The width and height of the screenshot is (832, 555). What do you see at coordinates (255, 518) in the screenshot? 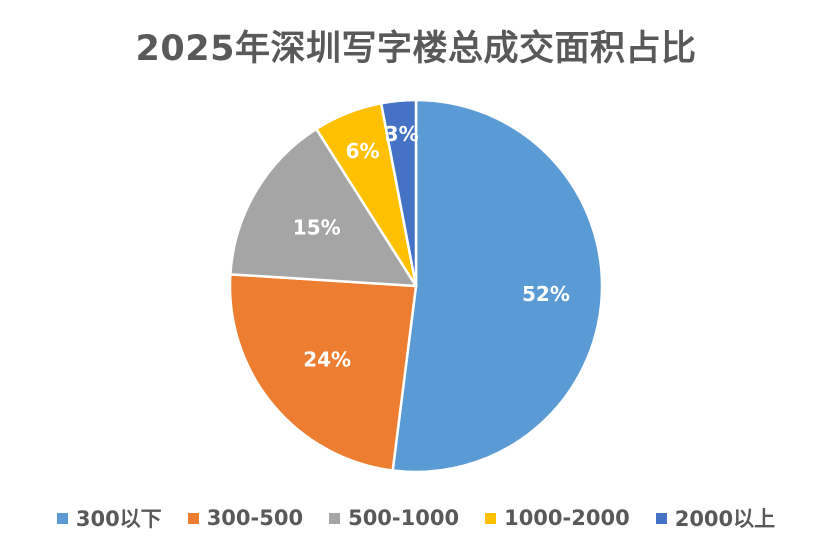
I see `legend-label: 300-500` at bounding box center [255, 518].